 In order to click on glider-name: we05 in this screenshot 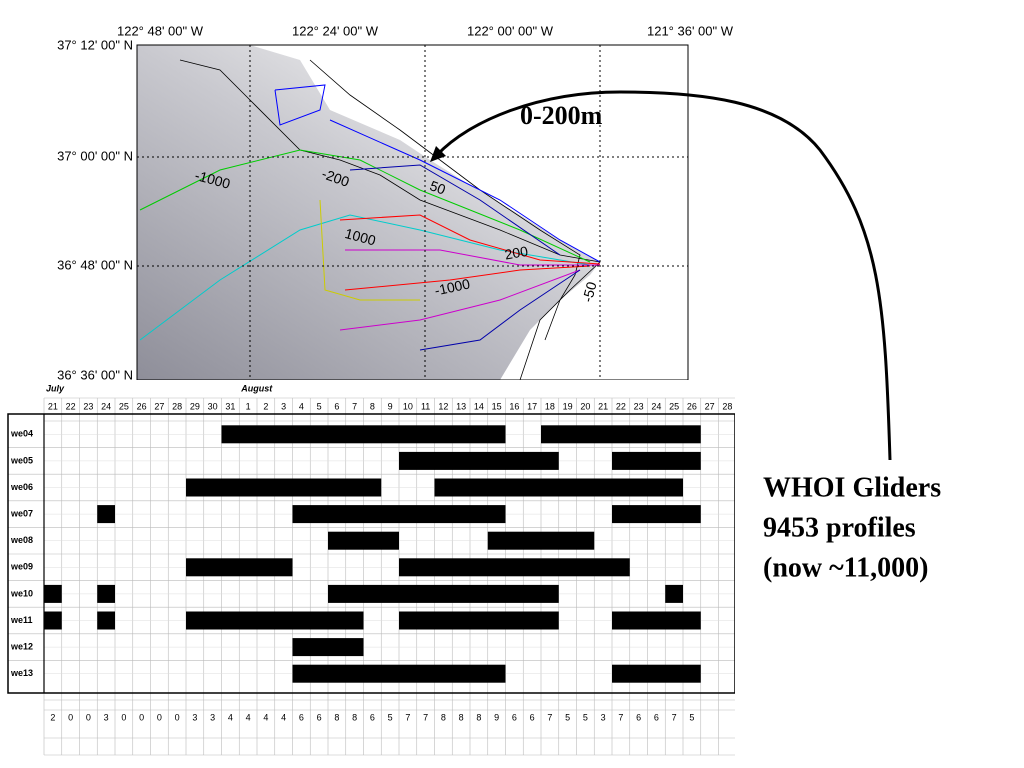, I will do `click(21, 460)`.